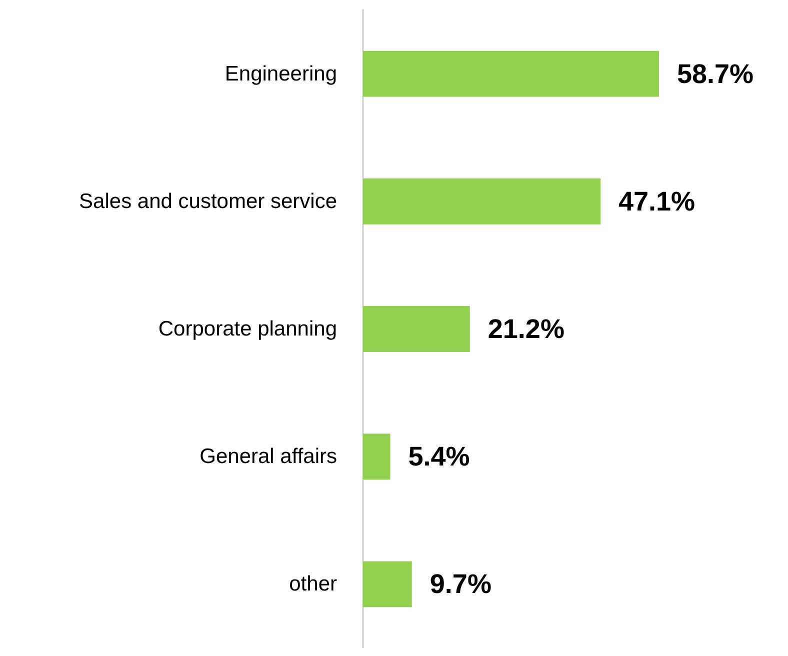  I want to click on data-label: 21.2%, so click(526, 329).